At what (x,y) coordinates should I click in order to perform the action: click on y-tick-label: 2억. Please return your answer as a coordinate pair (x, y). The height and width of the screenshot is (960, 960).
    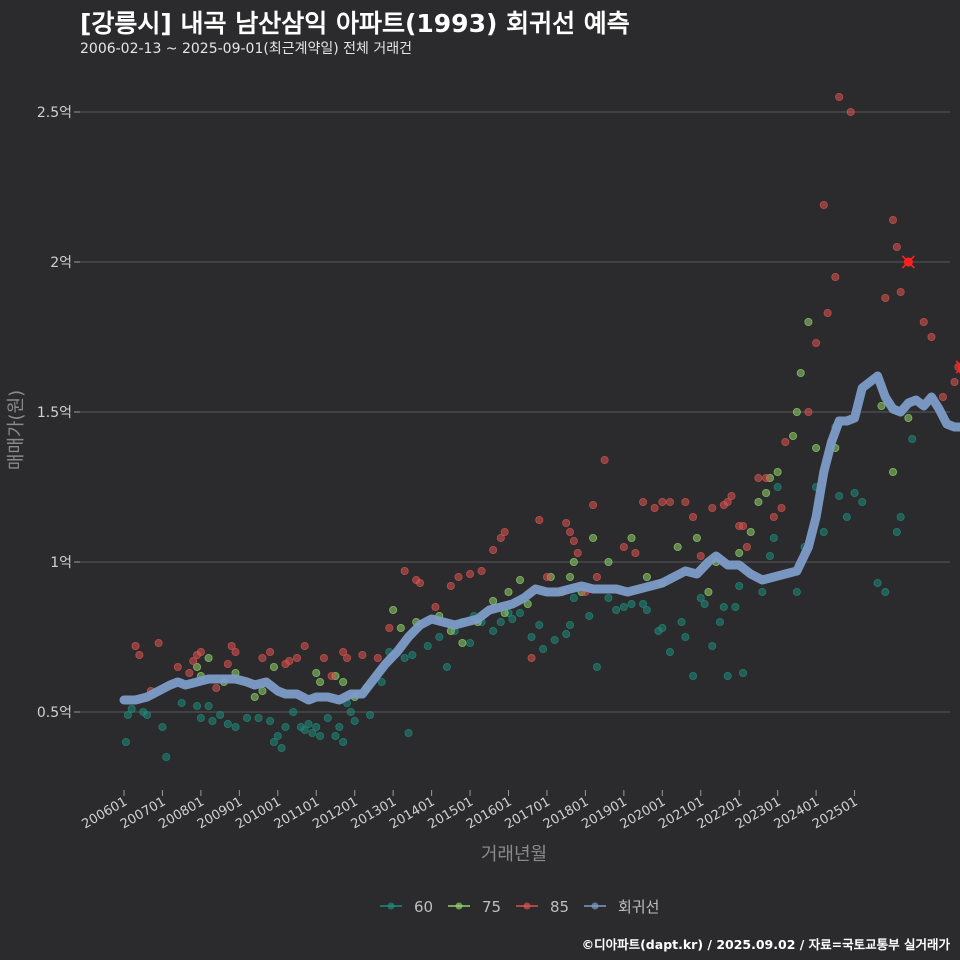
    Looking at the image, I should click on (61, 263).